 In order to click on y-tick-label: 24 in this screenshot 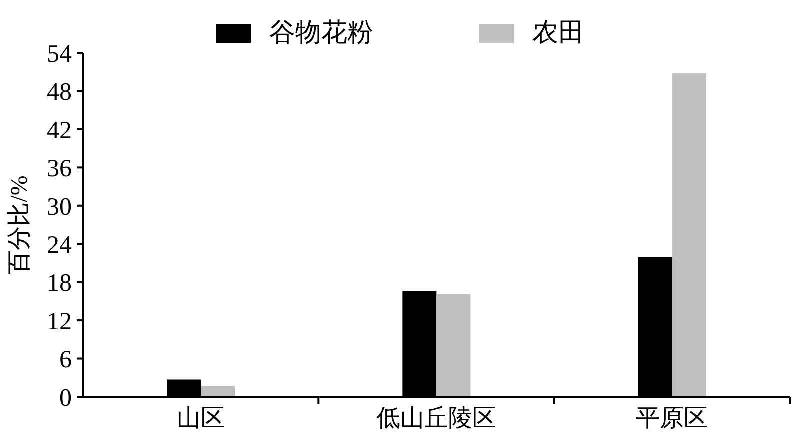, I will do `click(59, 245)`.